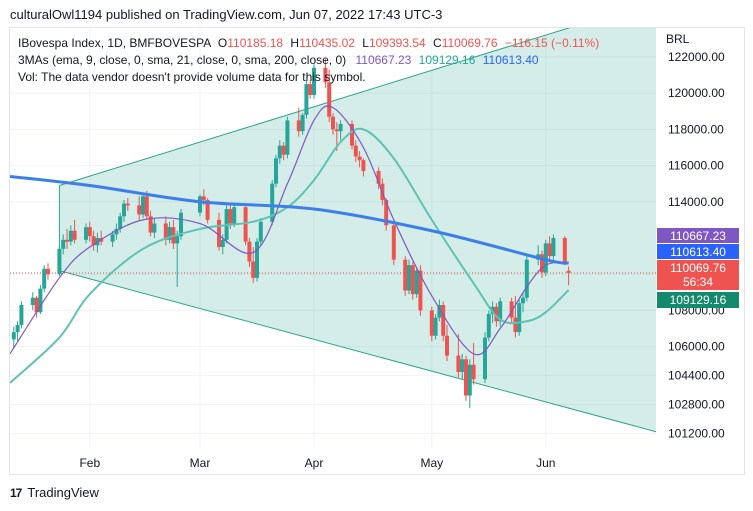 The height and width of the screenshot is (511, 753). What do you see at coordinates (696, 376) in the screenshot?
I see `y-tick-label: 104400.00` at bounding box center [696, 376].